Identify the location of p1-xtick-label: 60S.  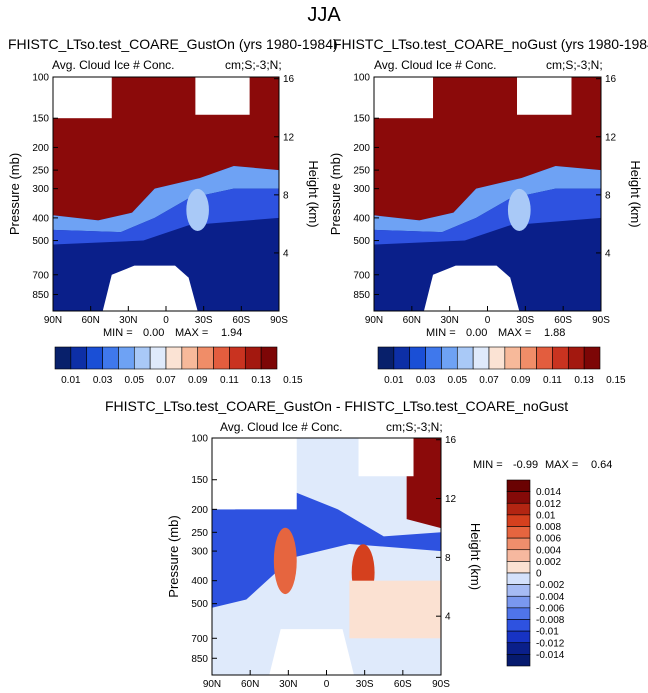
(241, 320).